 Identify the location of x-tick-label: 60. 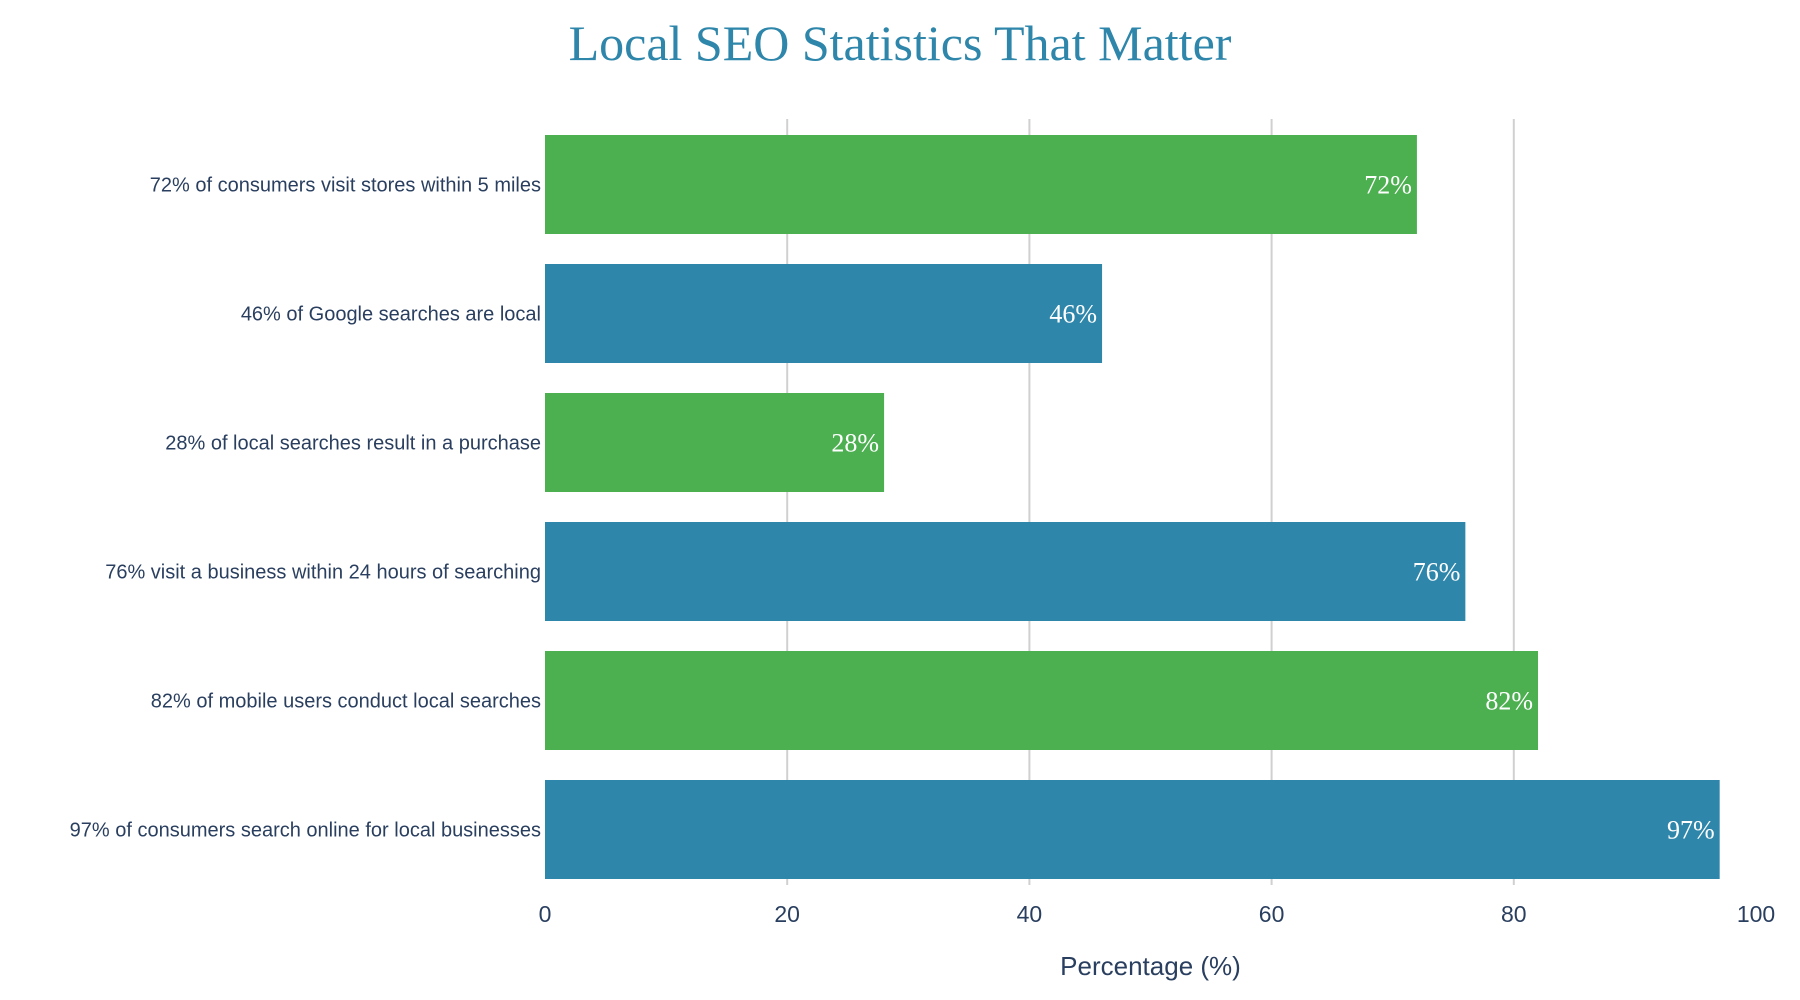
(1272, 914).